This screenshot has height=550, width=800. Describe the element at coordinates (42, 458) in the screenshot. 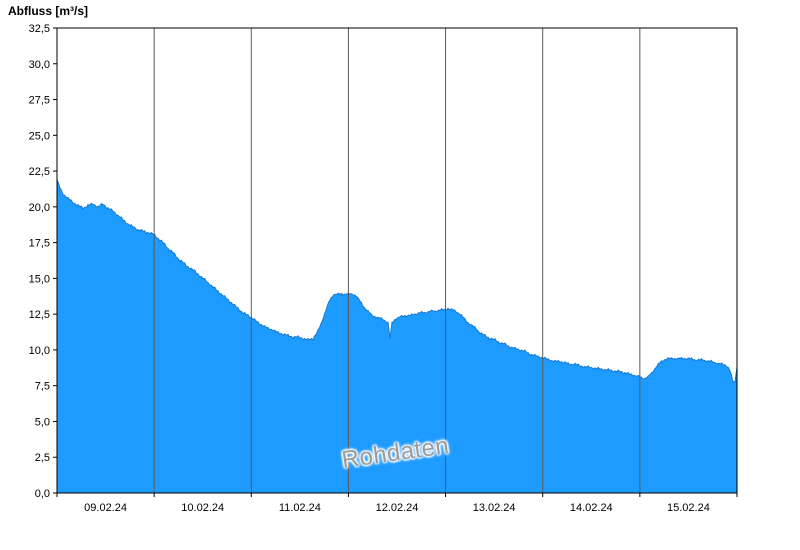

I see `y-axis-tick-label: 2,5` at that location.